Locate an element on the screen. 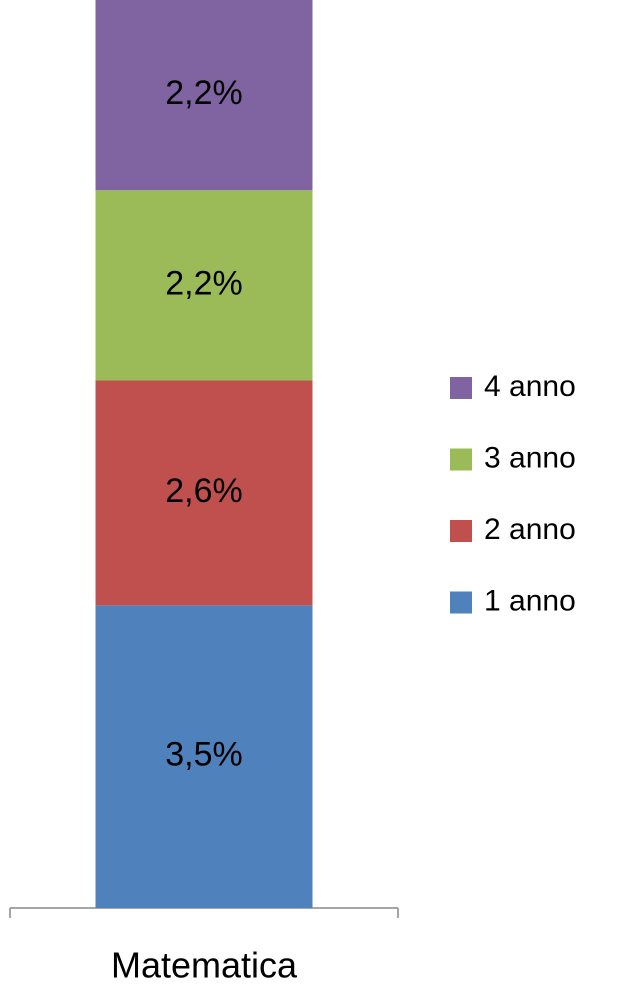 The image size is (636, 991). legend-label: 3 anno is located at coordinates (530, 457).